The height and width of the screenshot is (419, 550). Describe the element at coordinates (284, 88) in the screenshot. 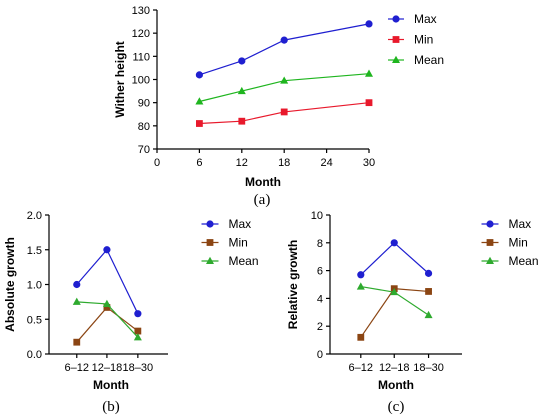

I see `series-mean-line` at that location.